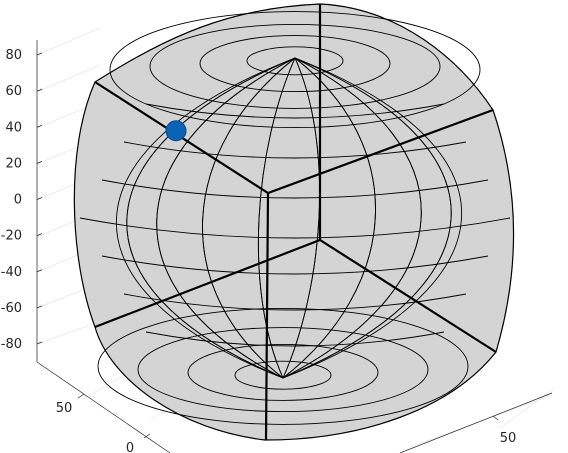  What do you see at coordinates (11, 236) in the screenshot?
I see `z-tick-label: -20` at bounding box center [11, 236].